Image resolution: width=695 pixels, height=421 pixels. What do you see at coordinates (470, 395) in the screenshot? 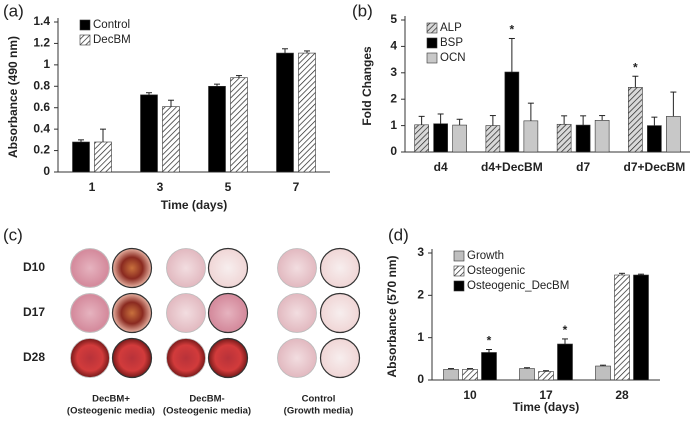
I see `x-tick-label: 10` at bounding box center [470, 395].